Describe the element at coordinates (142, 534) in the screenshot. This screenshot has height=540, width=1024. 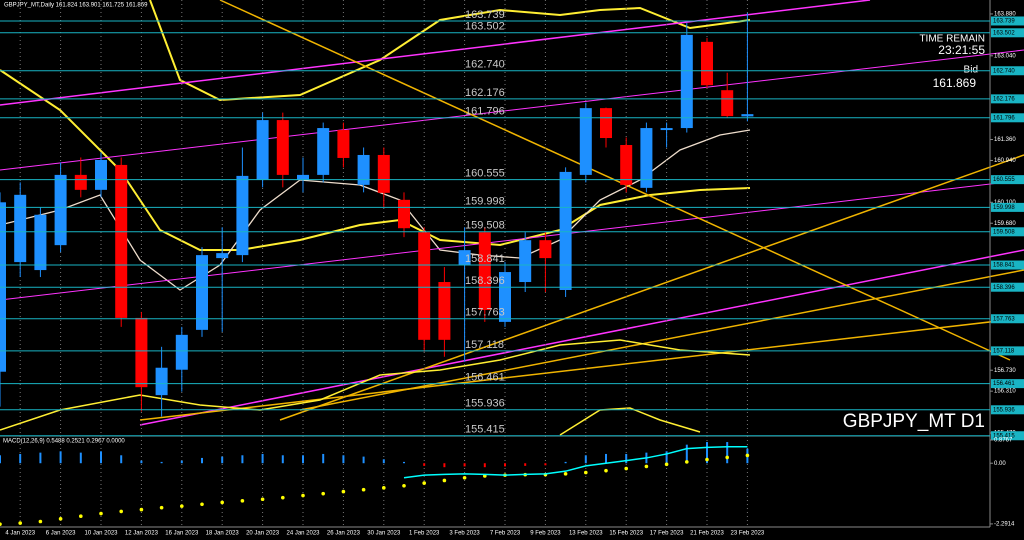
I see `x-tick-label: 12 Jan 2023` at that location.